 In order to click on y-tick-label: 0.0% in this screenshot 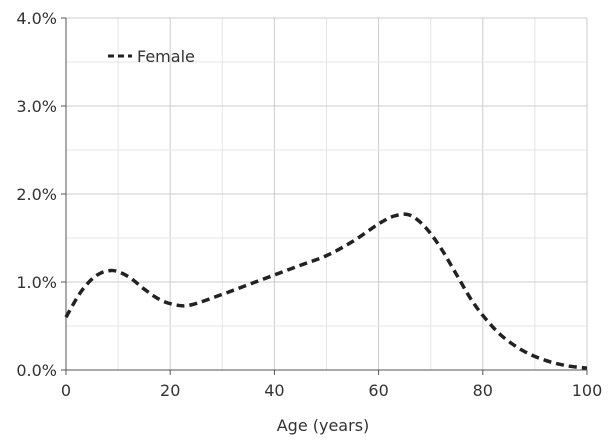, I will do `click(36, 370)`.